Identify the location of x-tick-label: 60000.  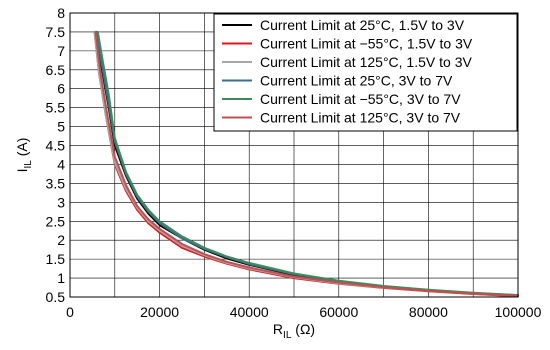
(338, 312).